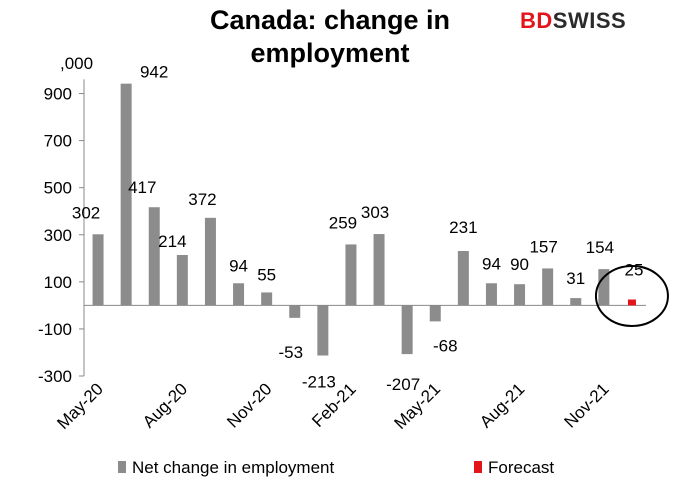 The height and width of the screenshot is (500, 700). Describe the element at coordinates (445, 345) in the screenshot. I see `data-label: -68` at that location.